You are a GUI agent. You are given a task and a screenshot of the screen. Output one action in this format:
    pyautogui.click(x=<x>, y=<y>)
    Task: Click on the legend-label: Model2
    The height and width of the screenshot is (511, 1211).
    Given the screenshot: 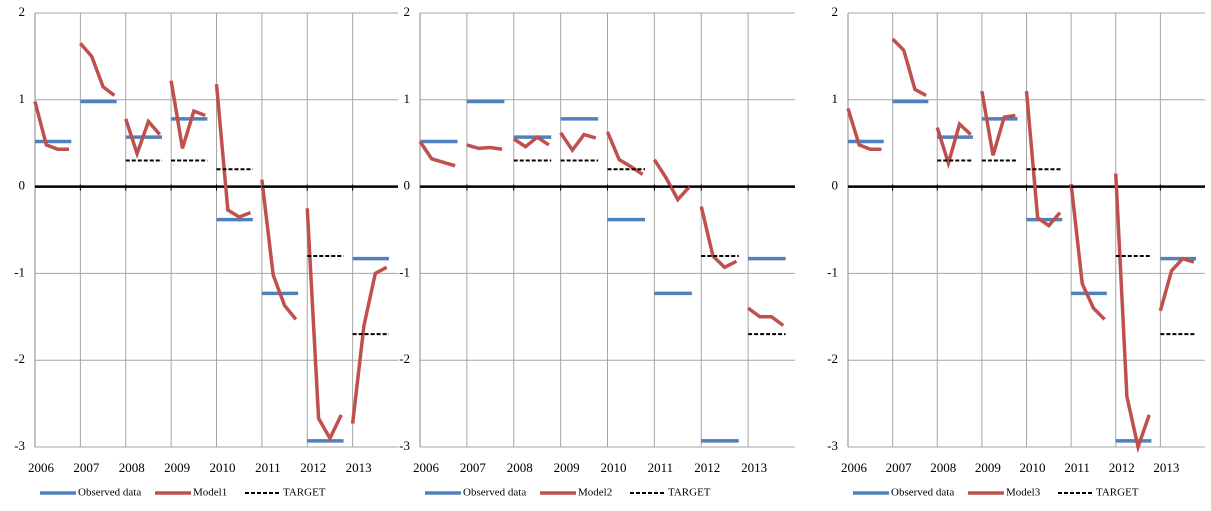 What is the action you would take?
    pyautogui.click(x=595, y=493)
    